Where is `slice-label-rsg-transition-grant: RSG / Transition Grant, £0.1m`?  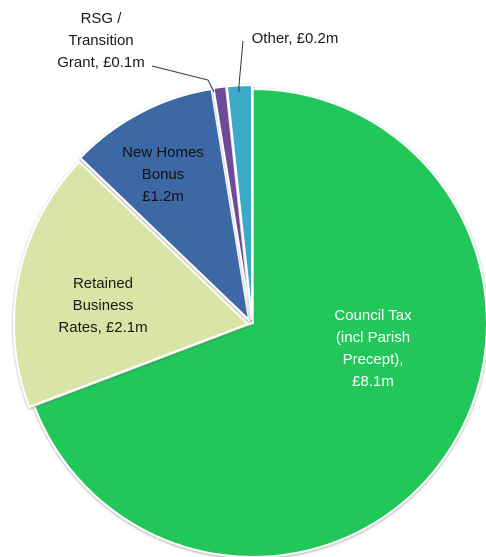
slice-label-rsg-transition-grant: RSG / Transition Grant, £0.1m is located at coordinates (101, 40).